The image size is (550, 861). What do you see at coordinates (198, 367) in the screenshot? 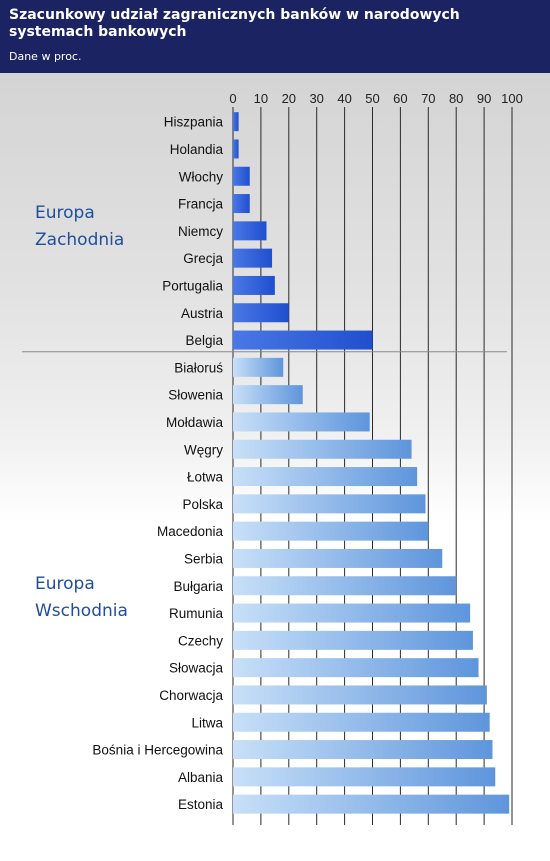
I see `category-label: Białoruś` at bounding box center [198, 367].